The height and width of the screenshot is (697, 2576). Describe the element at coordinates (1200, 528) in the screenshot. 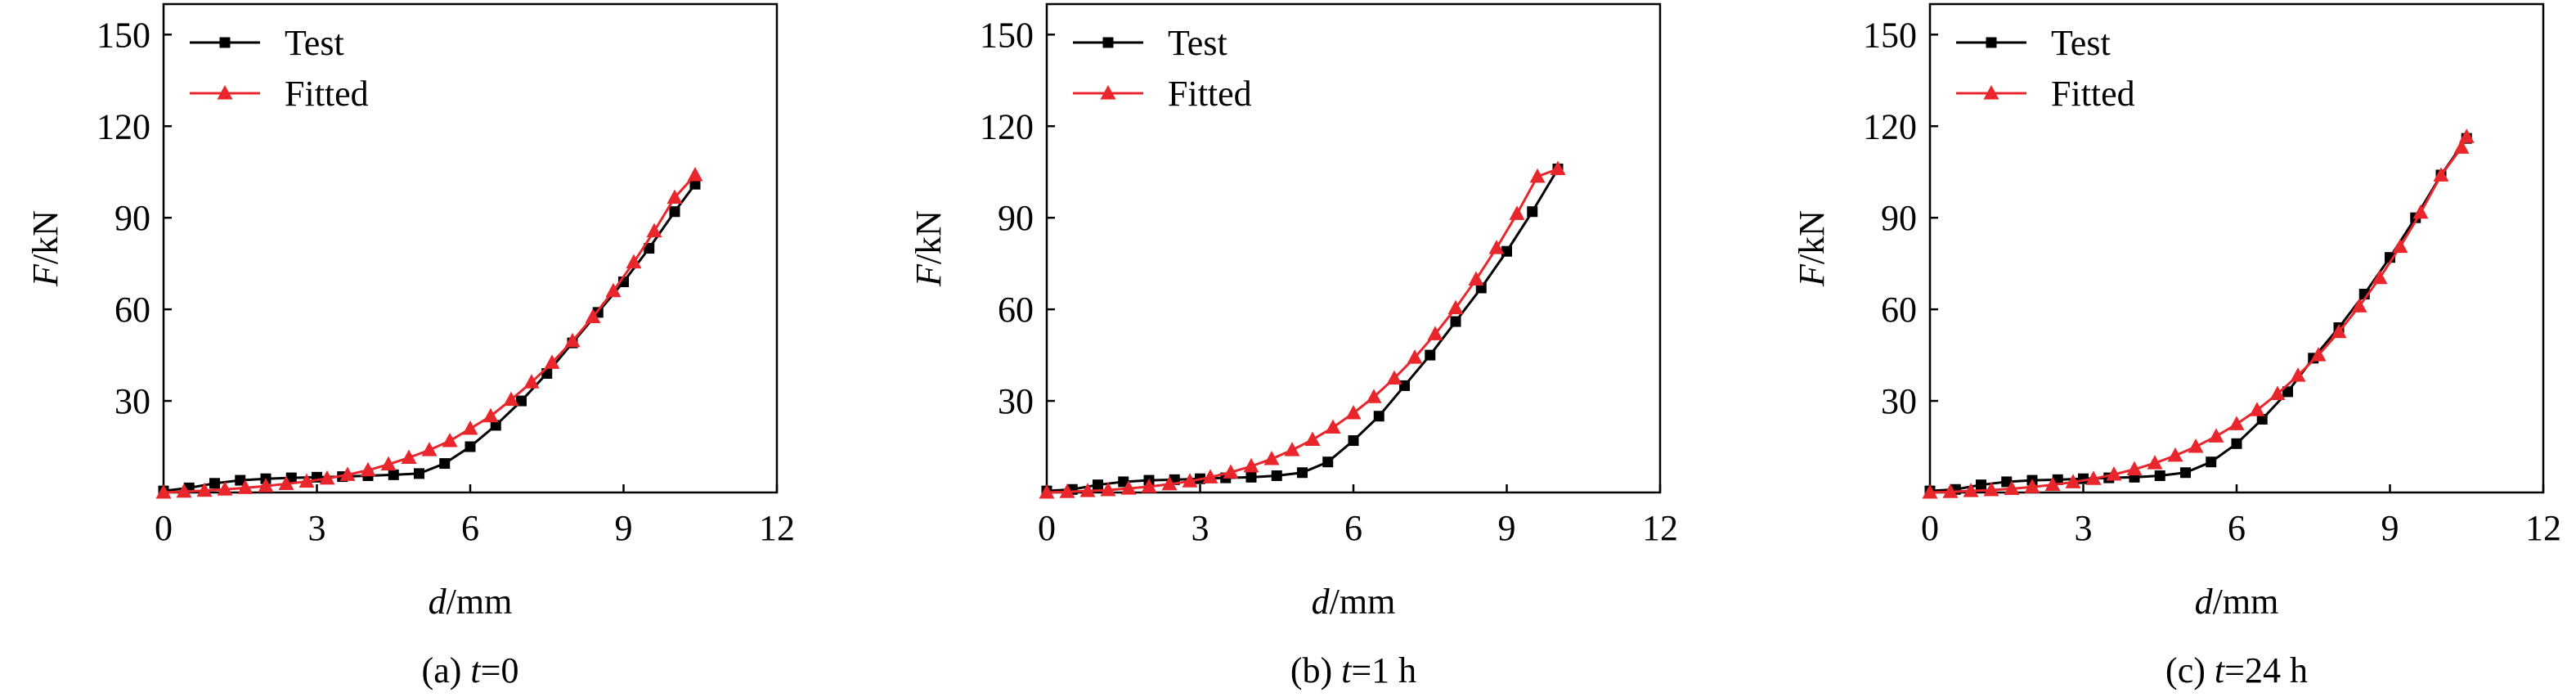

I see `x-tick-label: 3` at that location.